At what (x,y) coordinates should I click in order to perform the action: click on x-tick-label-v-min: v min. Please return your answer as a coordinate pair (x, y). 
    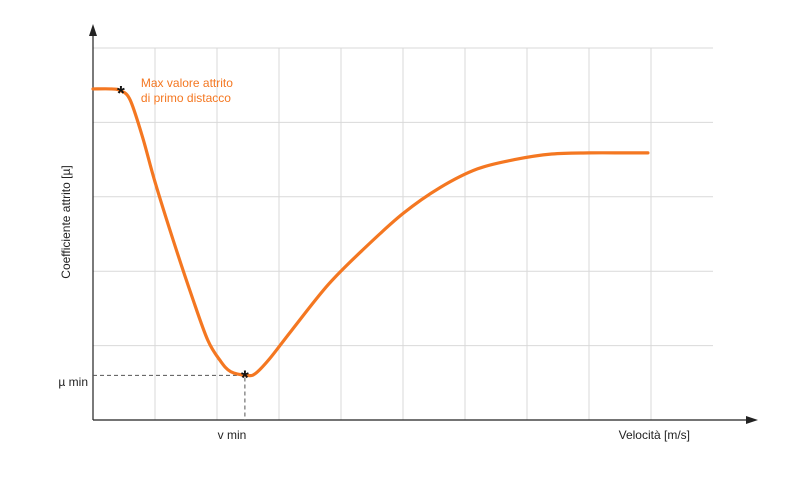
    Looking at the image, I should click on (232, 435).